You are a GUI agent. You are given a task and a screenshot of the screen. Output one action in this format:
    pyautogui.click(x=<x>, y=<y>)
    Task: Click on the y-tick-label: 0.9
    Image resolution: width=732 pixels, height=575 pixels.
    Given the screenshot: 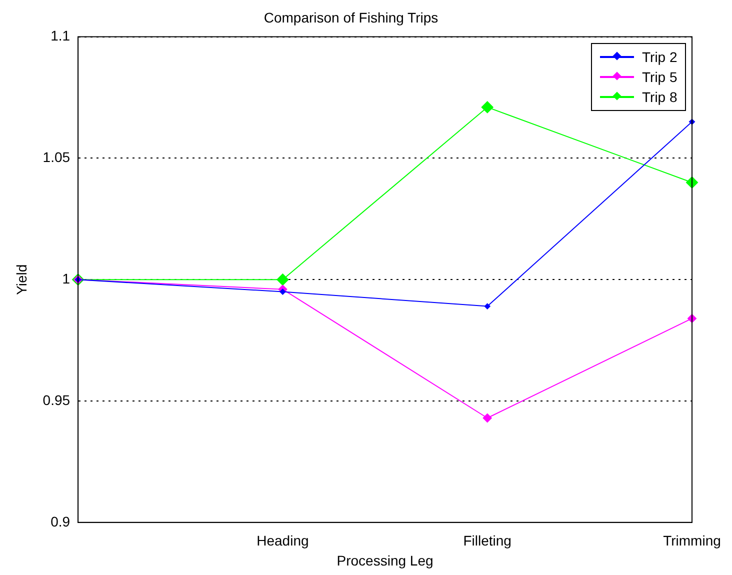 What is the action you would take?
    pyautogui.click(x=60, y=521)
    